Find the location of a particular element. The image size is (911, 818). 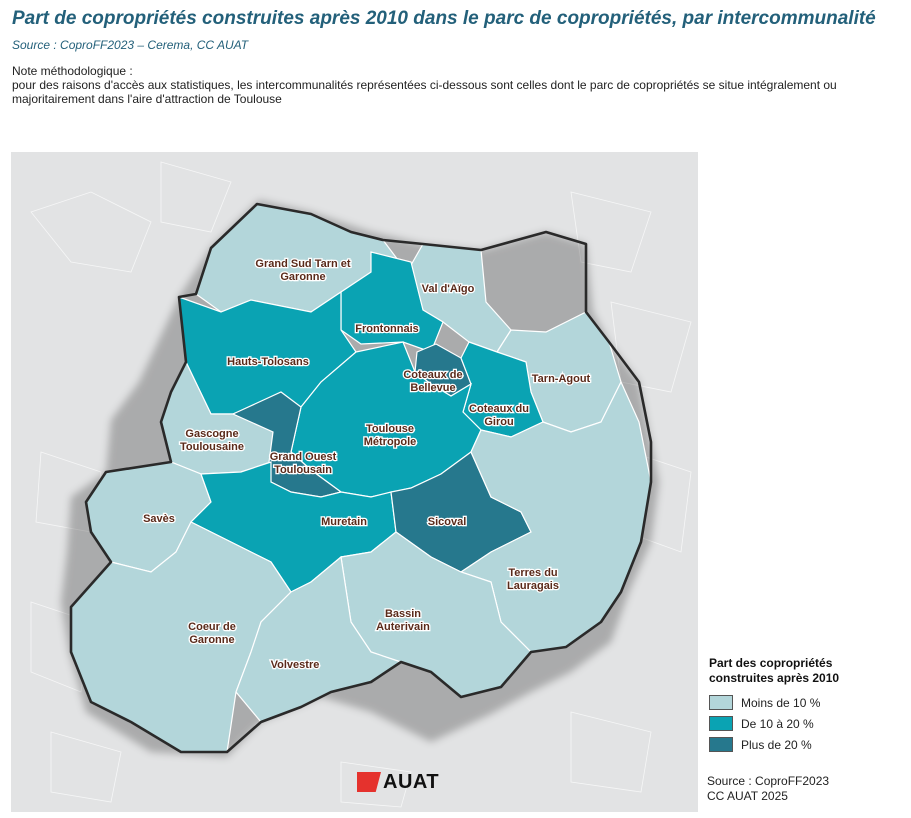

region-label: Gascogne Toulousaine is located at coordinates (212, 440).